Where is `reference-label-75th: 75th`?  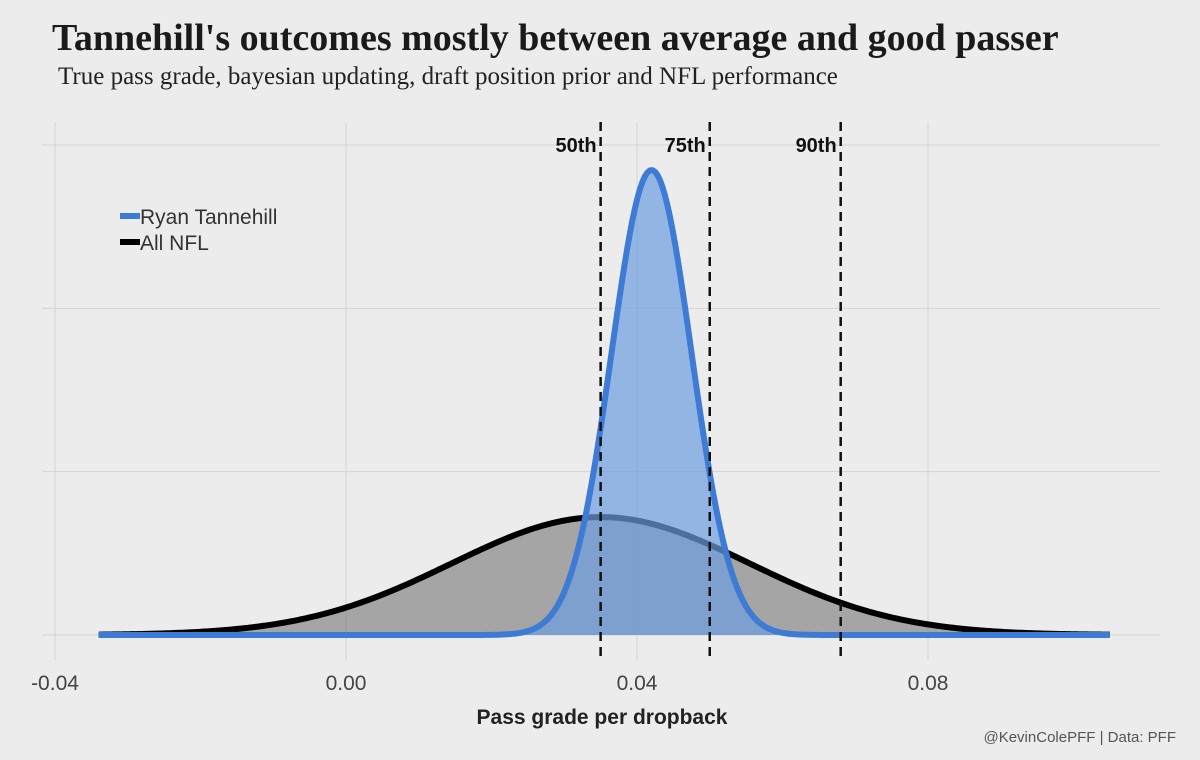
reference-label-75th: 75th is located at coordinates (685, 146).